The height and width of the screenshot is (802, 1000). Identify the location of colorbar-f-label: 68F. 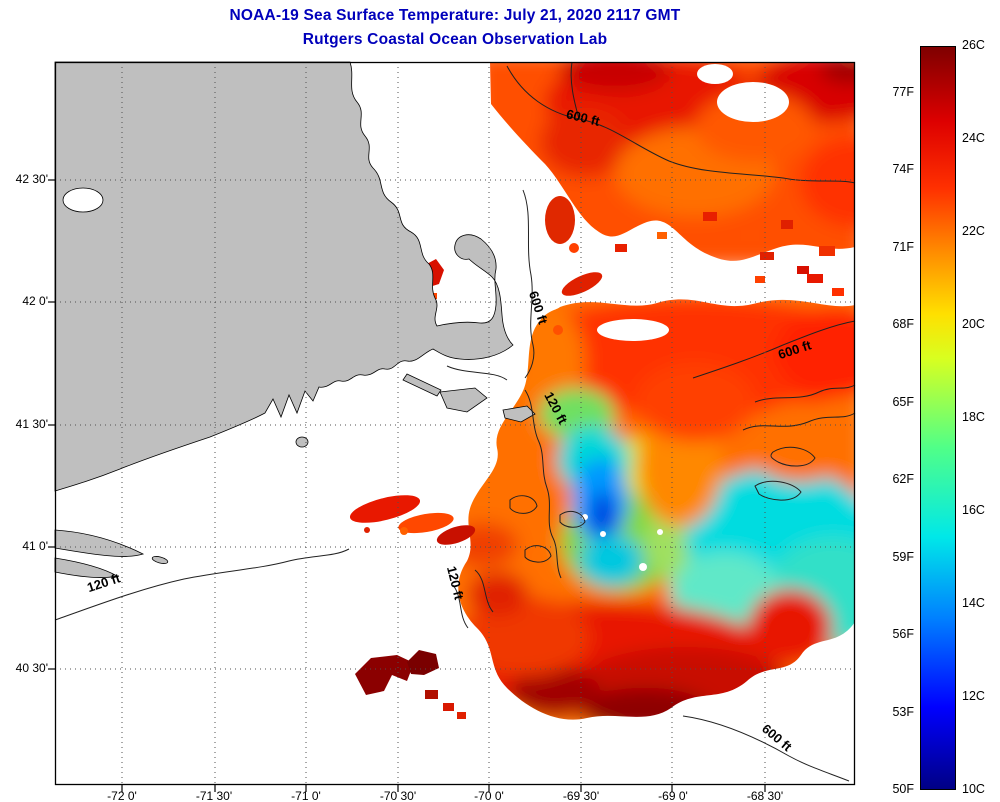
(903, 324).